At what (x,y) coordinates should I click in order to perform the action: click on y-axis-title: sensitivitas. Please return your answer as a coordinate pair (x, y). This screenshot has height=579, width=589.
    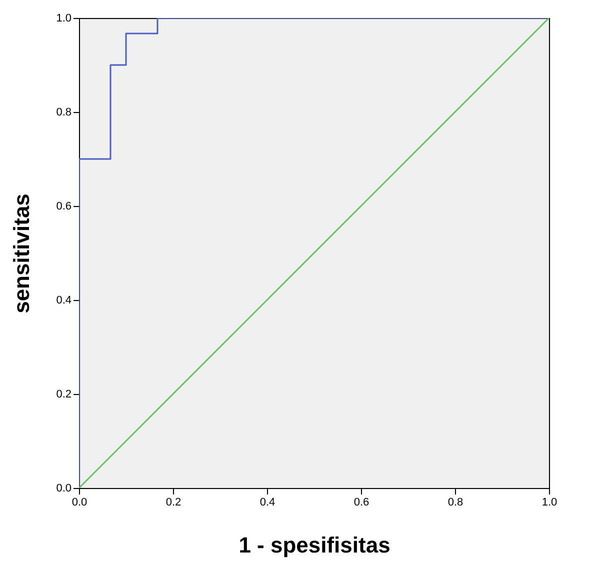
    Looking at the image, I should click on (21, 254).